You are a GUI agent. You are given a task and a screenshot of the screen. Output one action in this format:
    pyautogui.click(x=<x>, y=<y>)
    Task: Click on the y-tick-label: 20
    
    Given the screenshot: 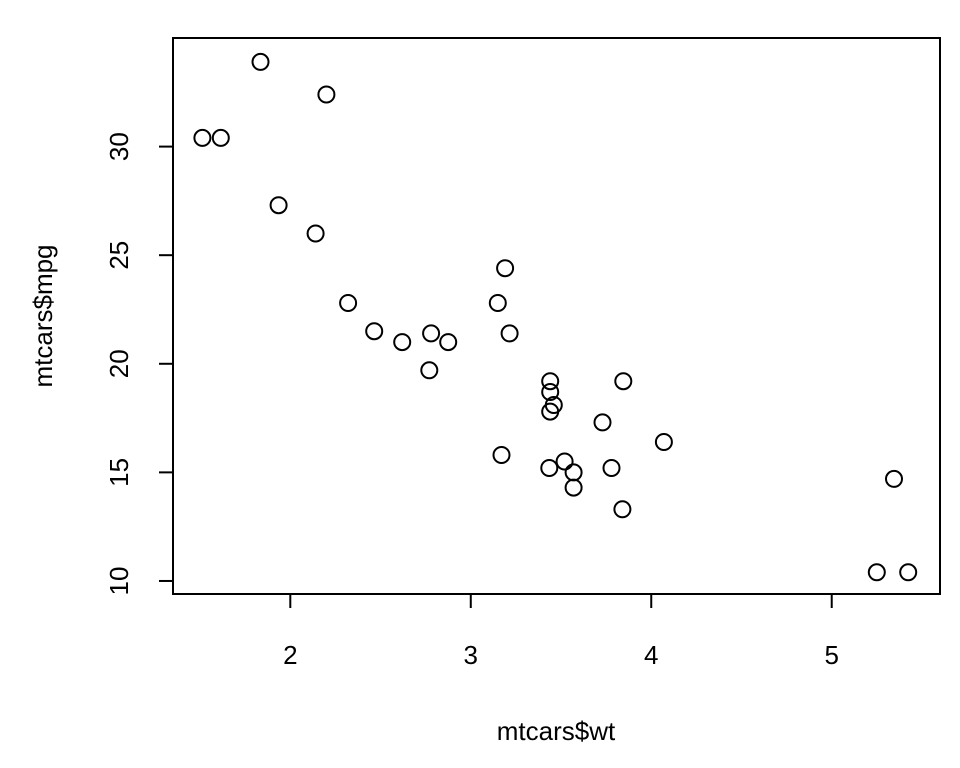 What is the action you would take?
    pyautogui.click(x=119, y=363)
    